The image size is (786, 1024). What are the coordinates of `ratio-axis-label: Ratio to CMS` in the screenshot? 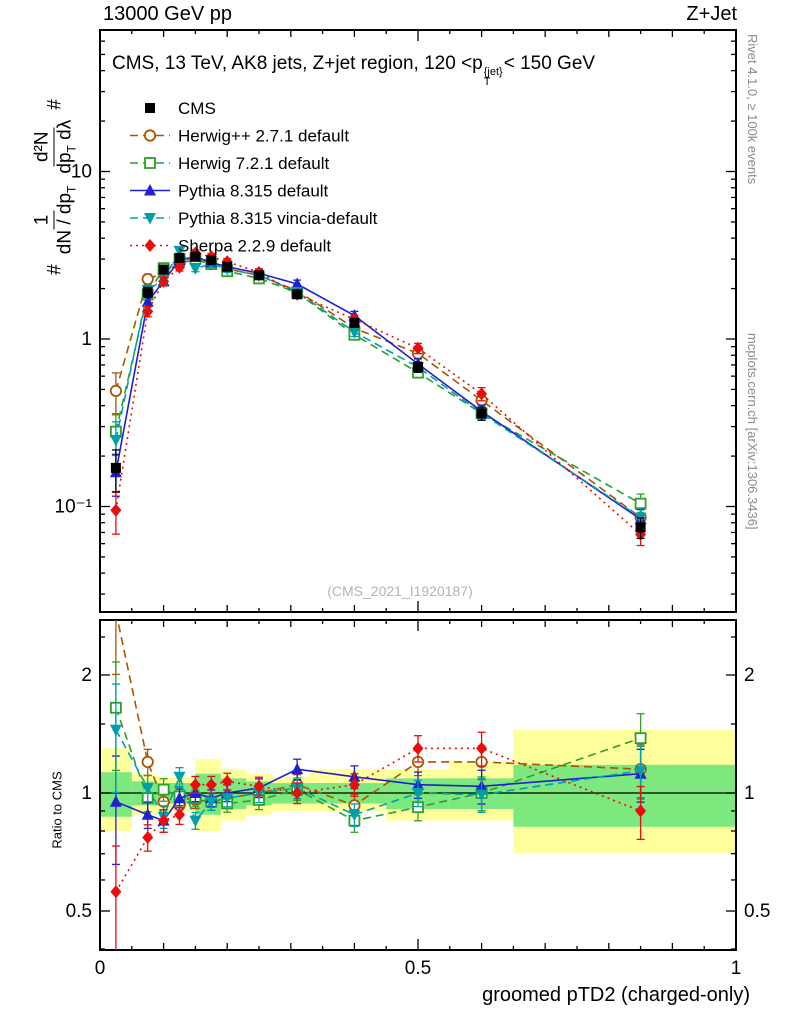 It's located at (57, 810).